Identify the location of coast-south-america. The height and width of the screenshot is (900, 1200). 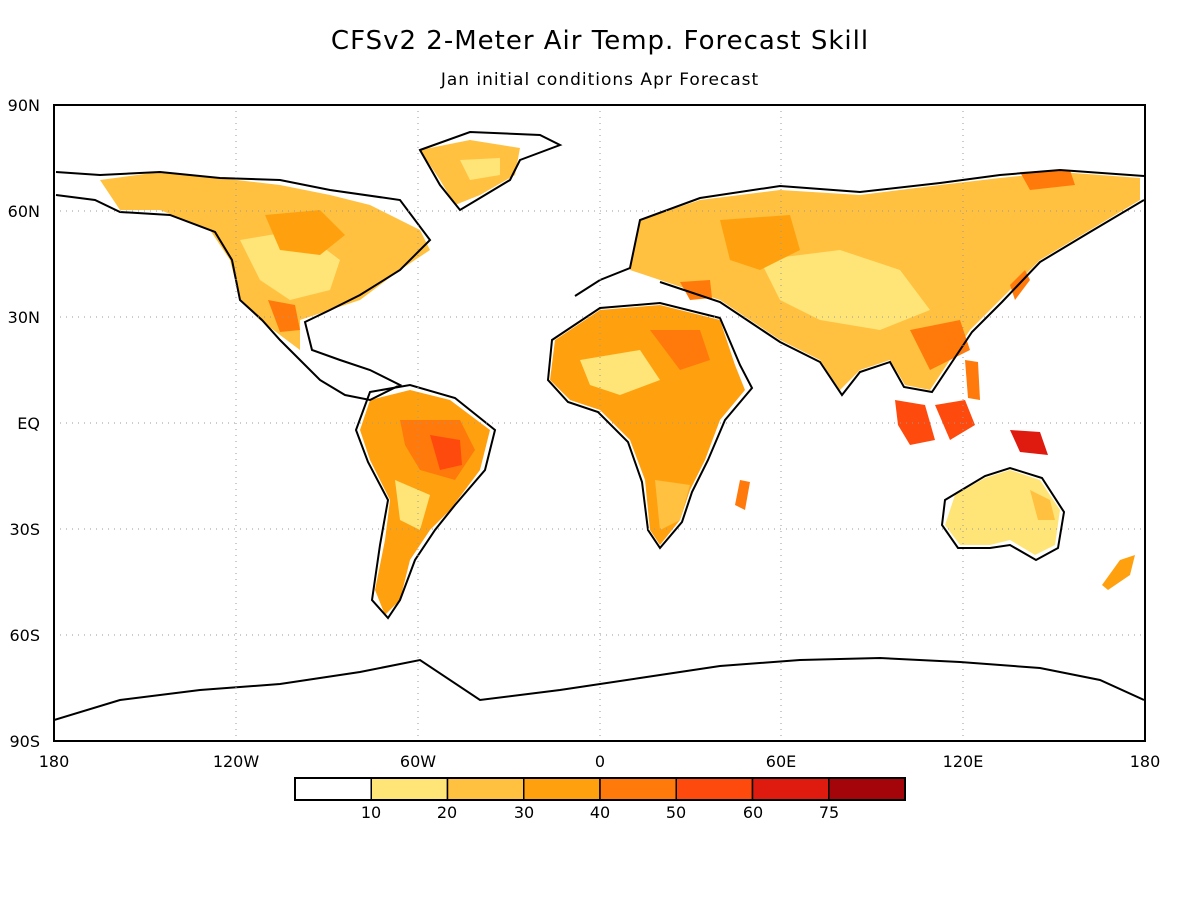
(425, 501).